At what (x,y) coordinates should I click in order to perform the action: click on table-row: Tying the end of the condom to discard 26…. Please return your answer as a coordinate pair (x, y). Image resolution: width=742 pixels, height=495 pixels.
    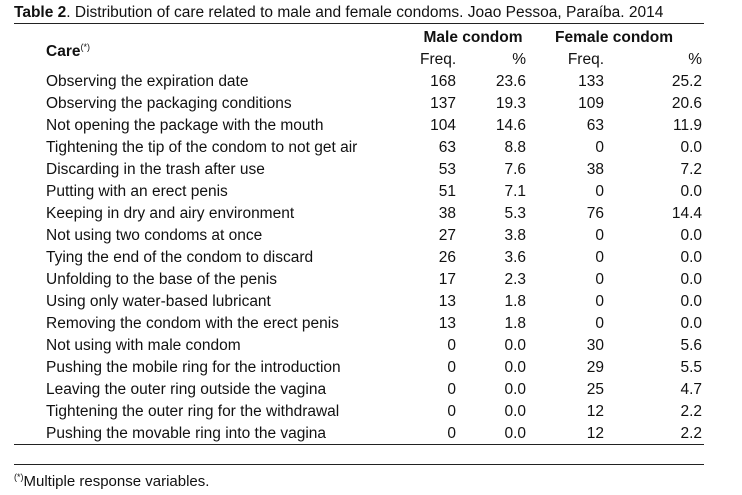
    Looking at the image, I should click on (374, 258).